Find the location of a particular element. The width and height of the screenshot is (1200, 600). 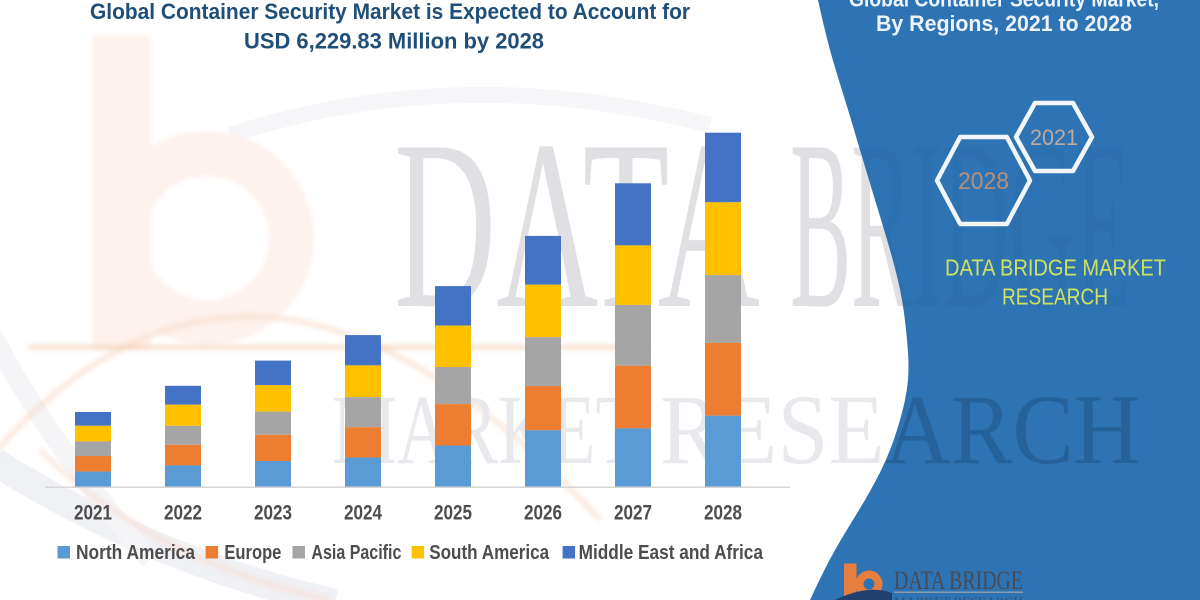

svg-text: DATA BRIDGE is located at coordinates (958, 580).